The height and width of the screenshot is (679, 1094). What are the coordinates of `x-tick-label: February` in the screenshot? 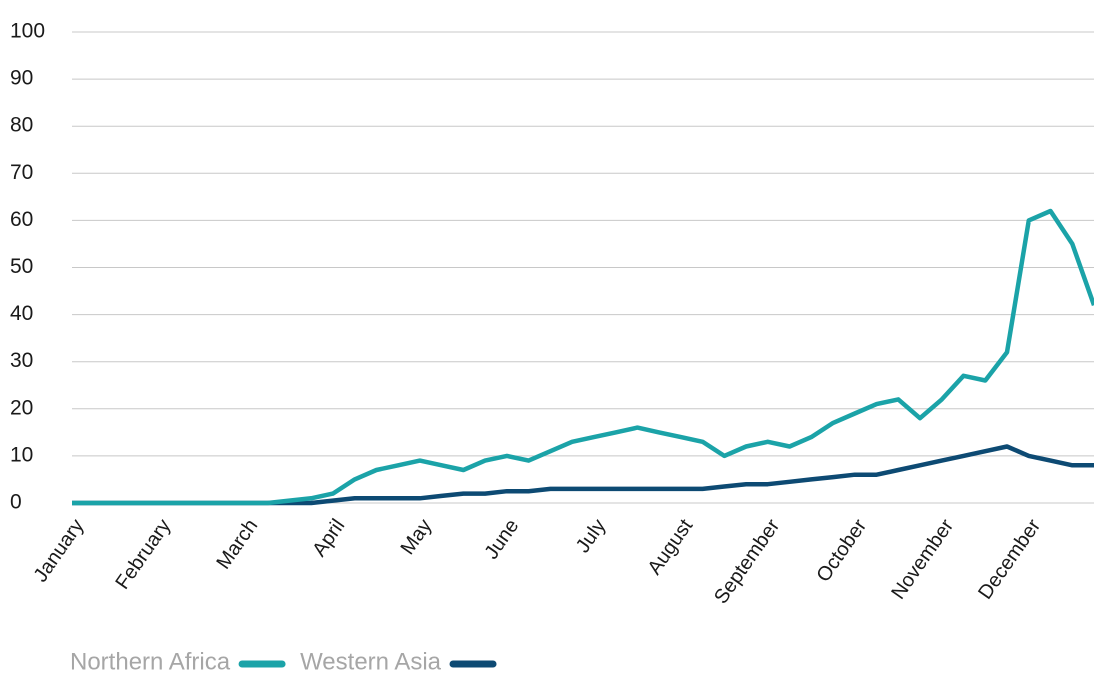 It's located at (143, 554).